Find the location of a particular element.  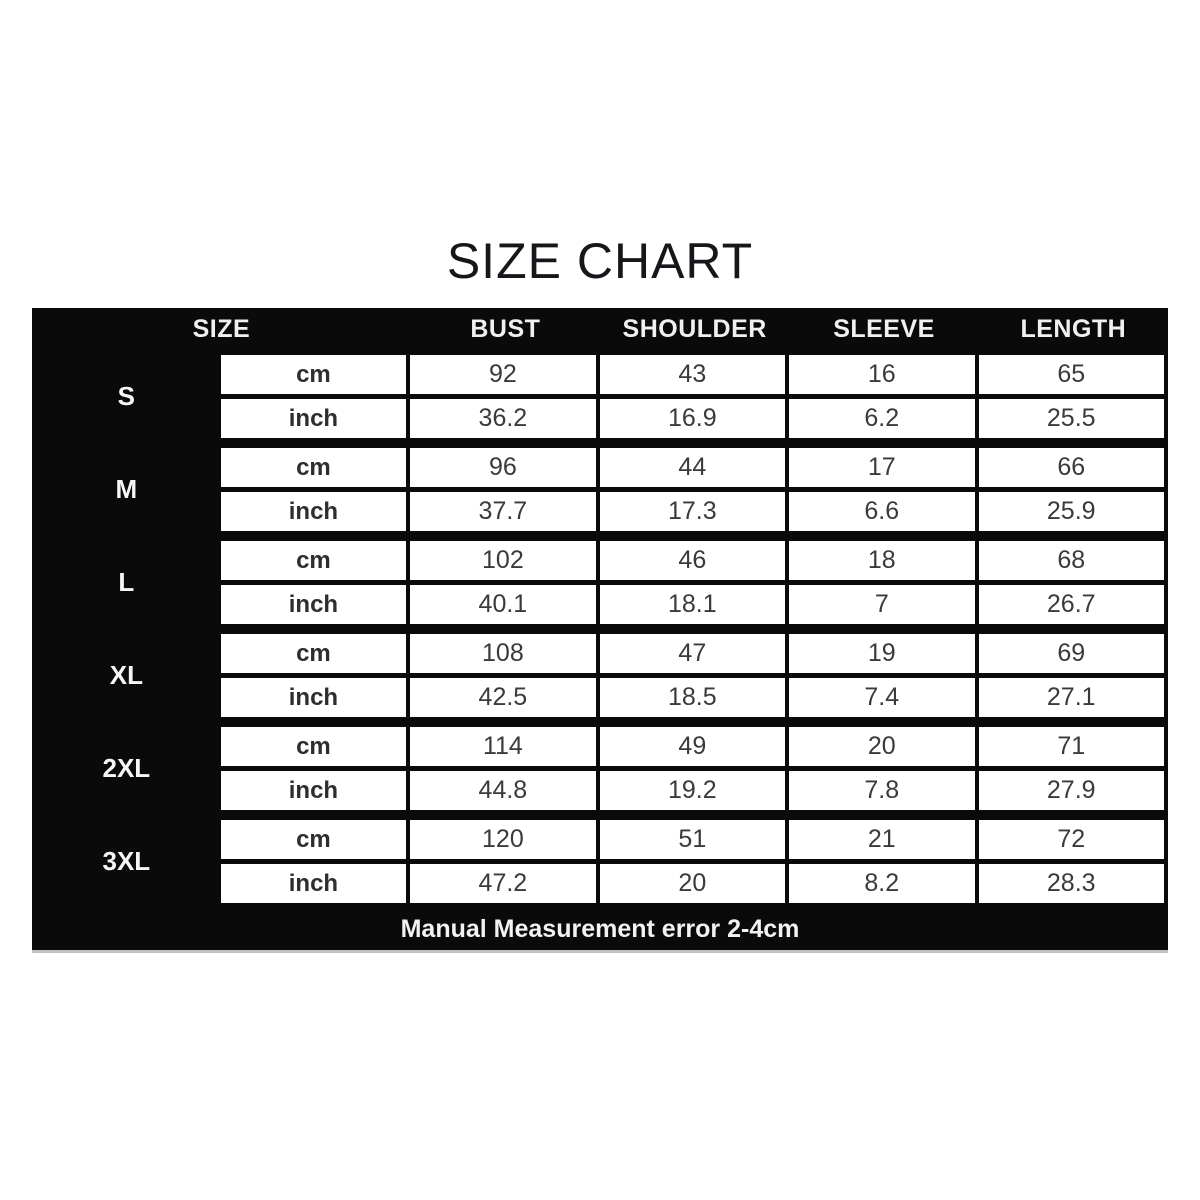

value-shoulder: 43 is located at coordinates (692, 374).